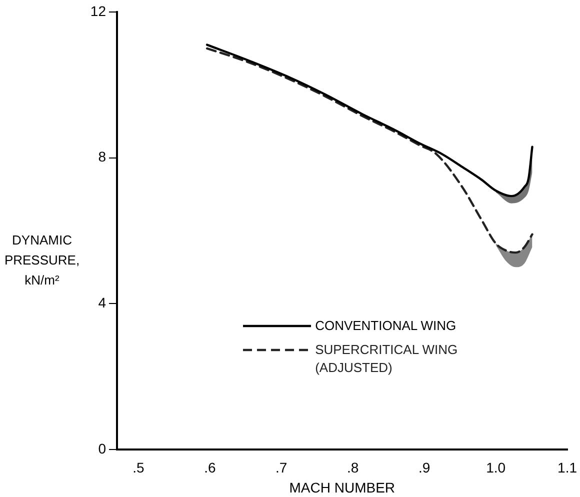 Image resolution: width=580 pixels, height=497 pixels. I want to click on y-tick-label: 0, so click(102, 448).